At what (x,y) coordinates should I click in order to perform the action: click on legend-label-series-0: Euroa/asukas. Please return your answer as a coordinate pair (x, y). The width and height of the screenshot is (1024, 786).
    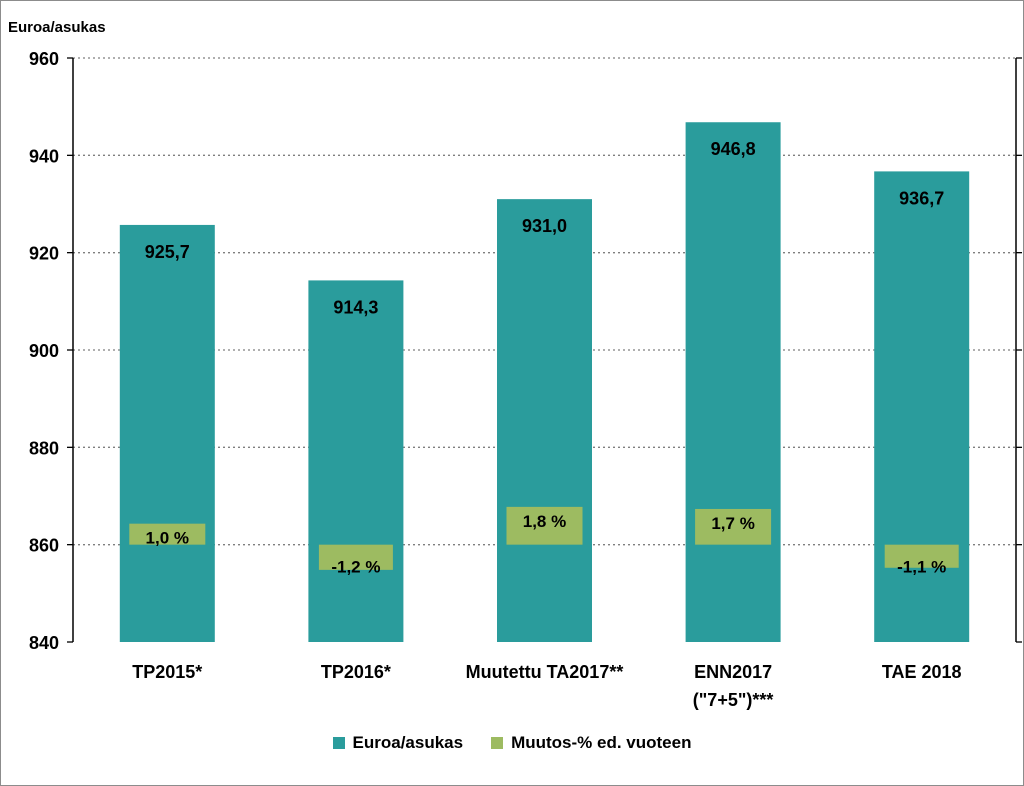
    Looking at the image, I should click on (408, 742).